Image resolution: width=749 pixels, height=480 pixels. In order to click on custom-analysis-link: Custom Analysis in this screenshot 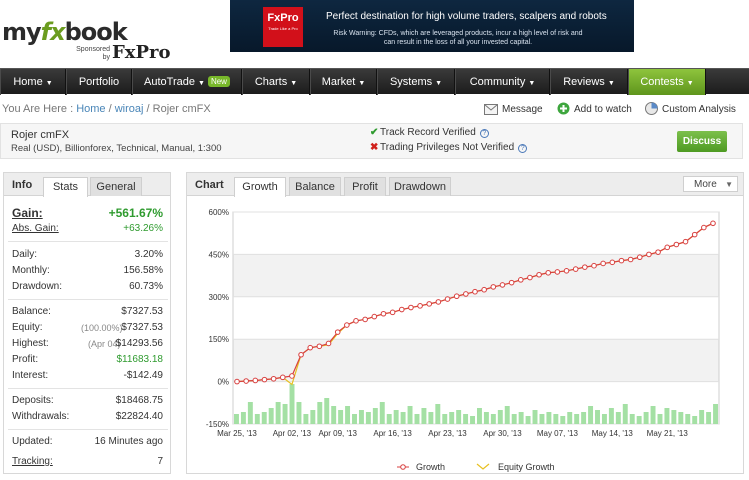, I will do `click(690, 110)`.